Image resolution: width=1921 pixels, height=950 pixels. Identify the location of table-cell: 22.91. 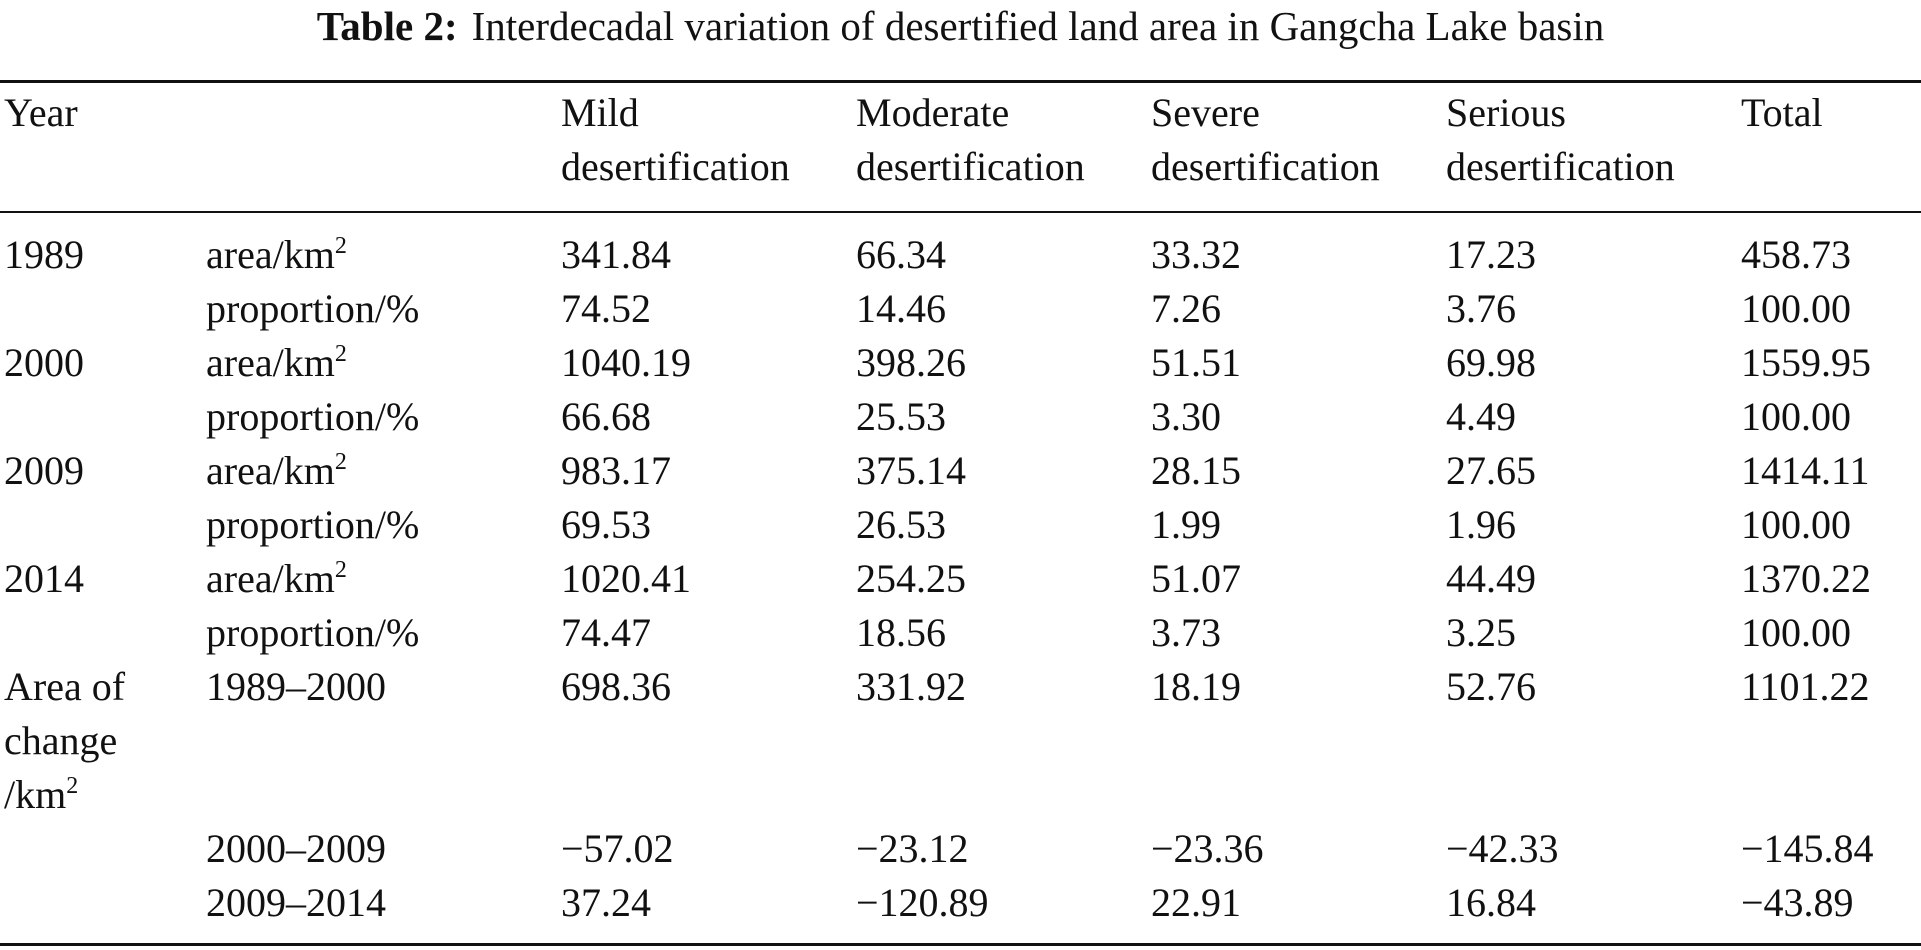
(1196, 902).